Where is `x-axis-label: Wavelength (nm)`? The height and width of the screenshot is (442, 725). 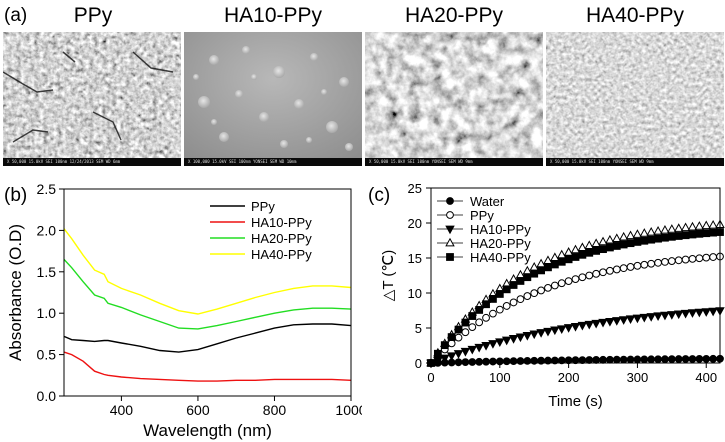
x-axis-label: Wavelength (nm) is located at coordinates (207, 430).